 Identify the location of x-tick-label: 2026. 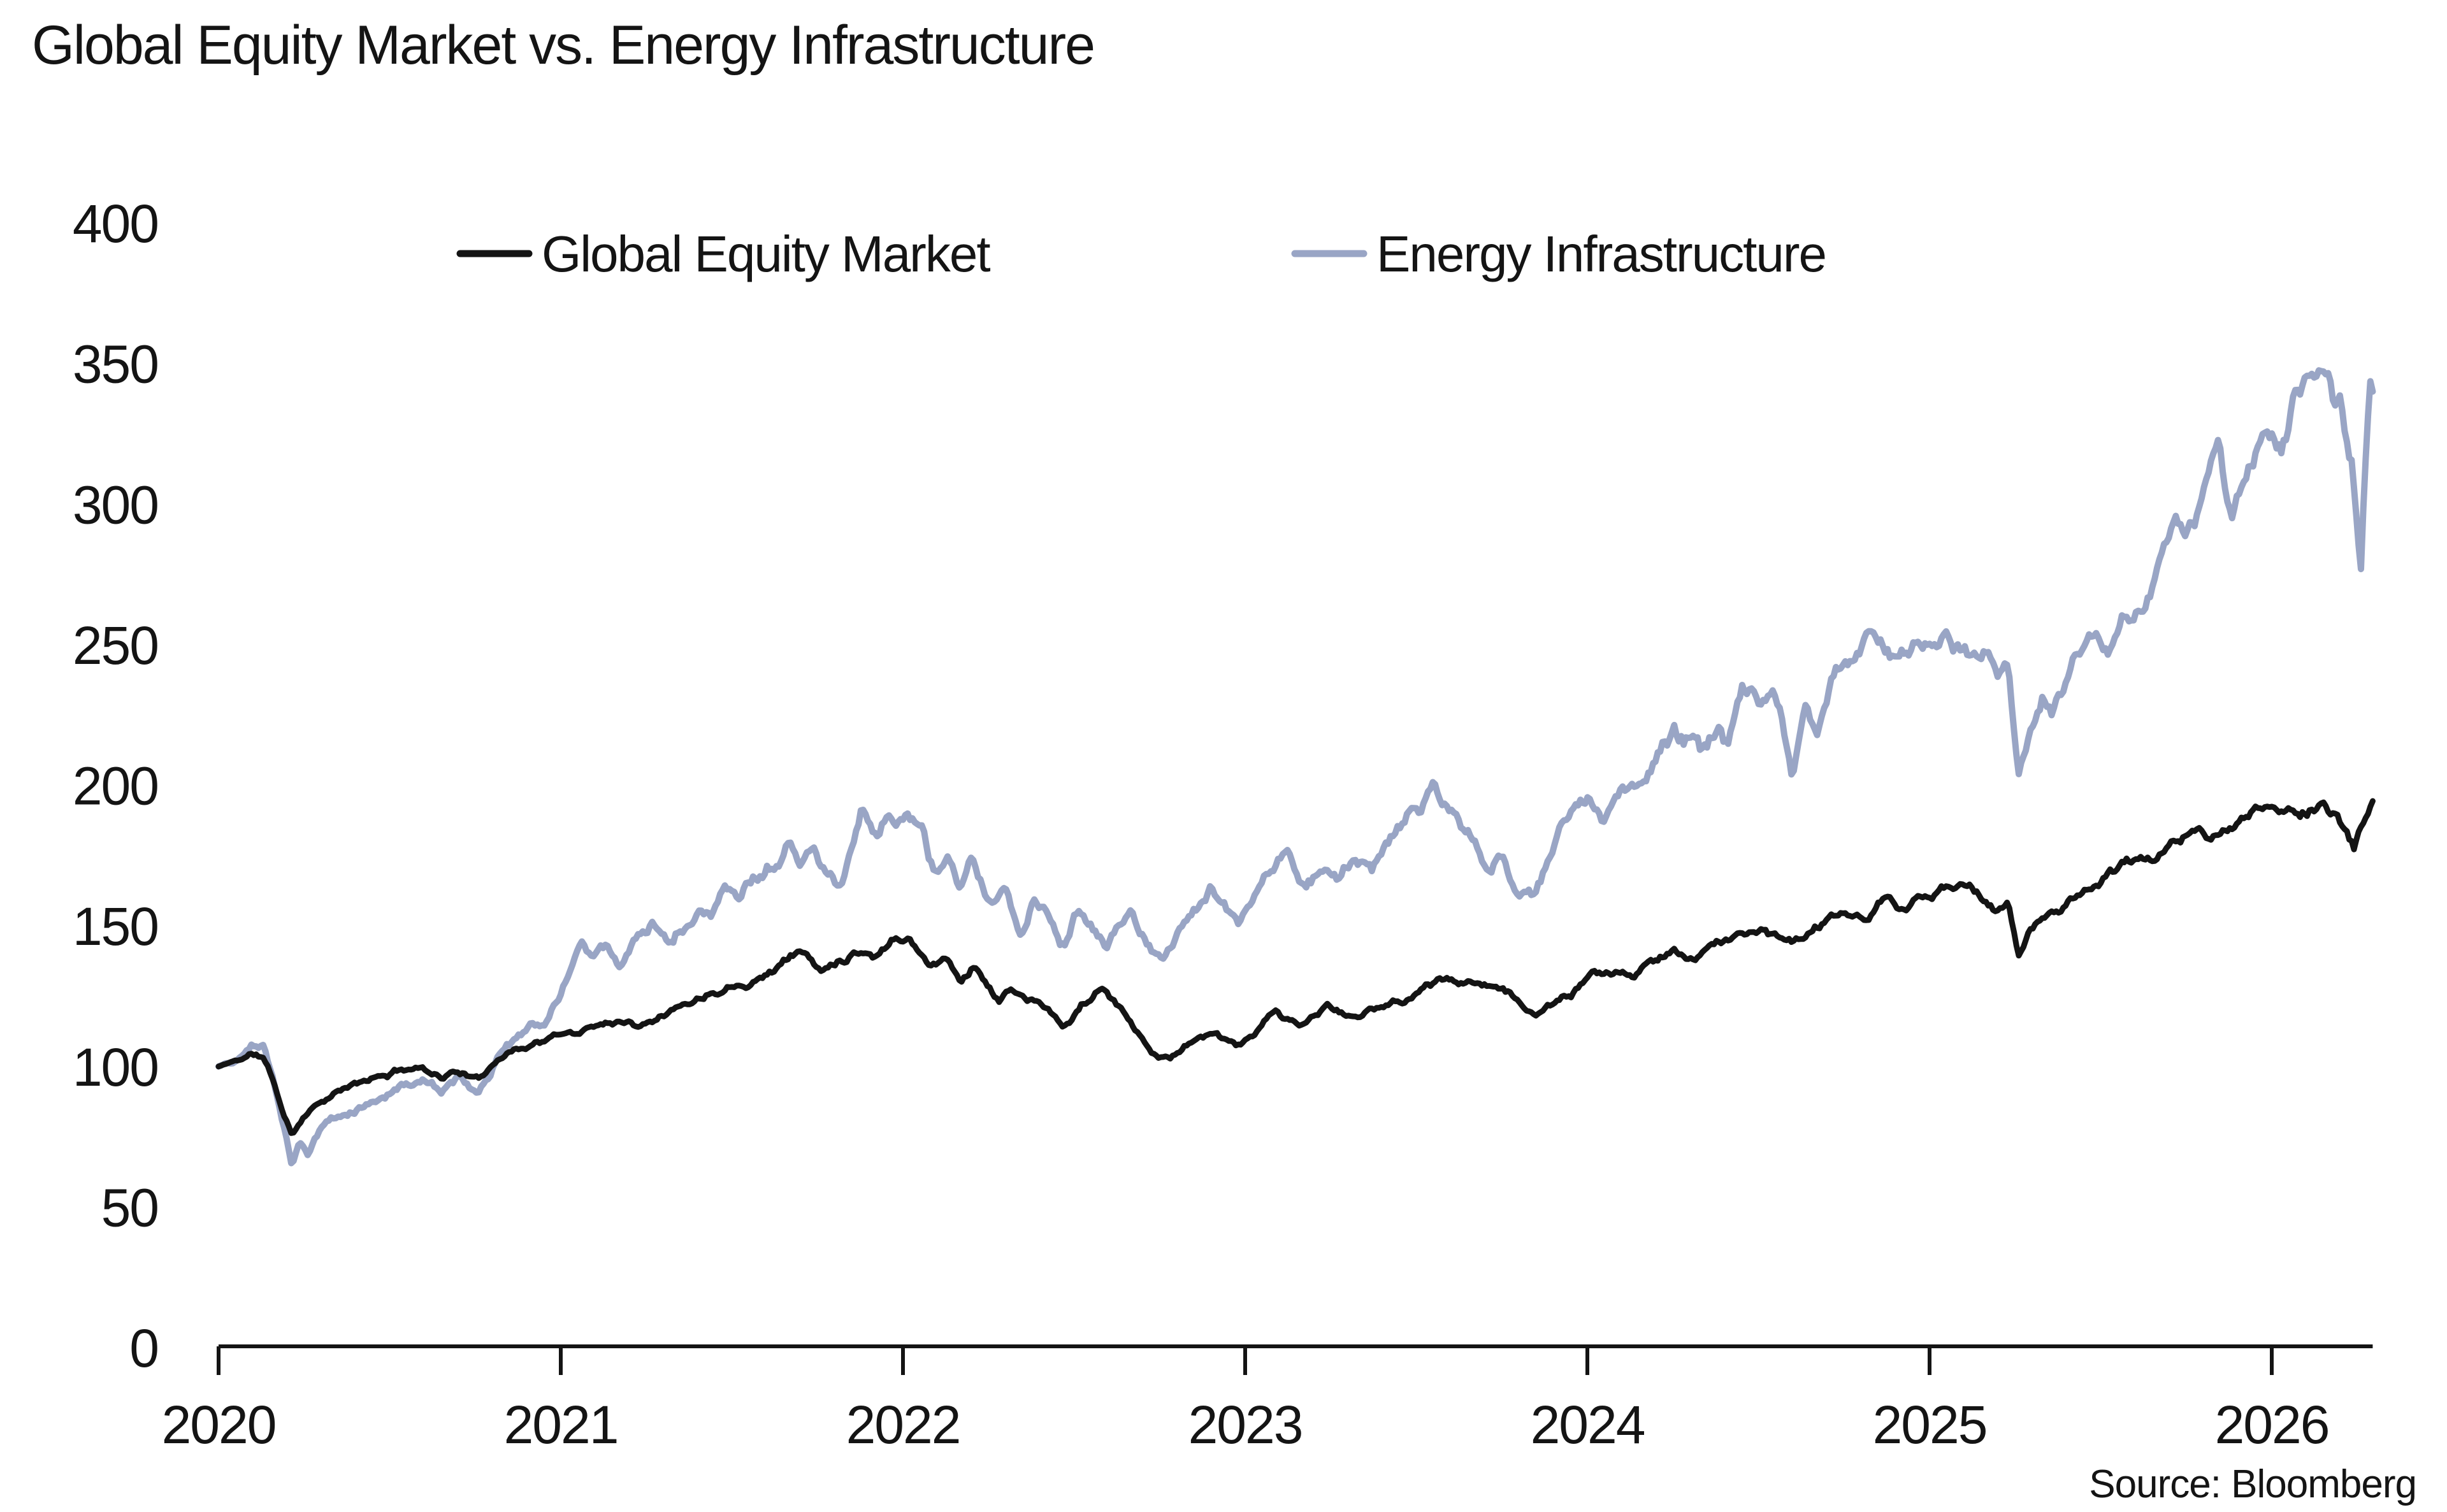
(2272, 1425).